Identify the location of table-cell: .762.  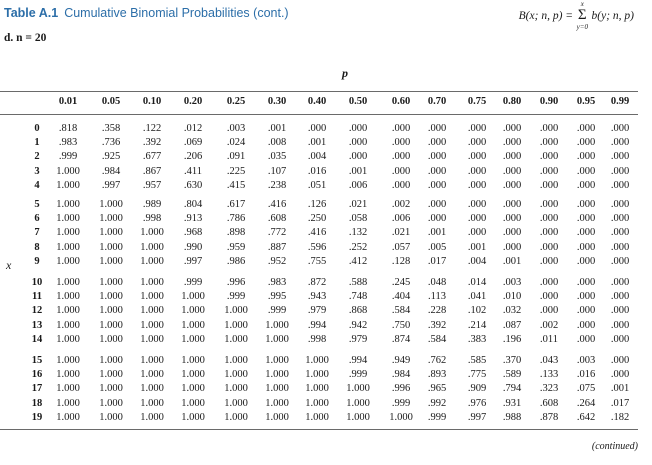
(437, 360).